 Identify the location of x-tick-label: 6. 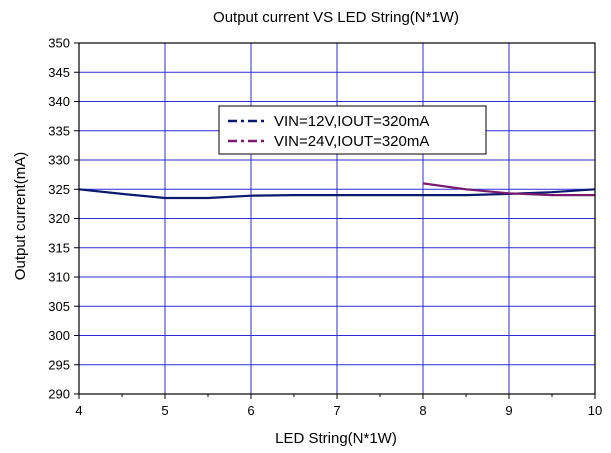
(250, 410).